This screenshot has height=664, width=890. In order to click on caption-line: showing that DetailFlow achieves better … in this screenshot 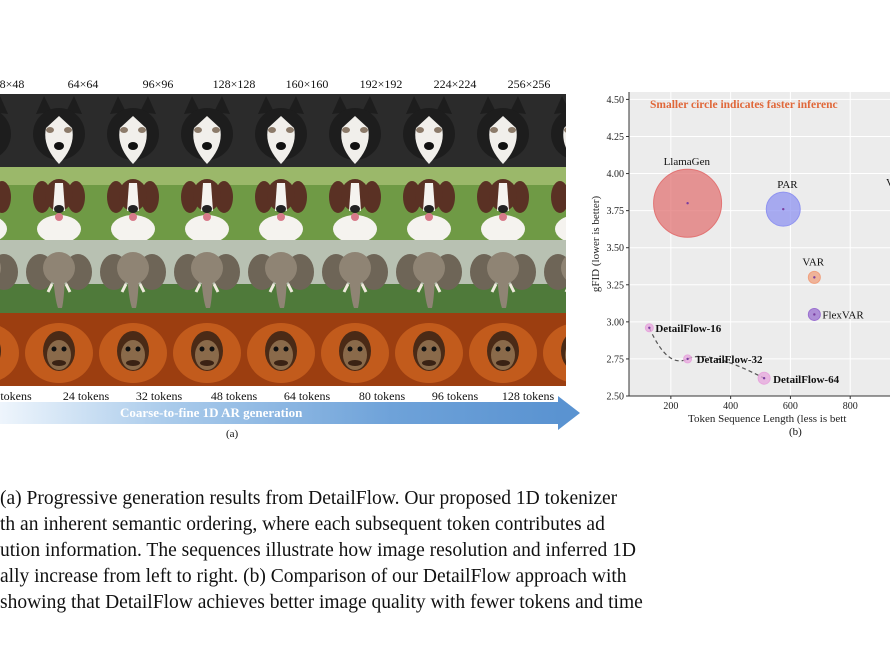, I will do `click(321, 602)`.